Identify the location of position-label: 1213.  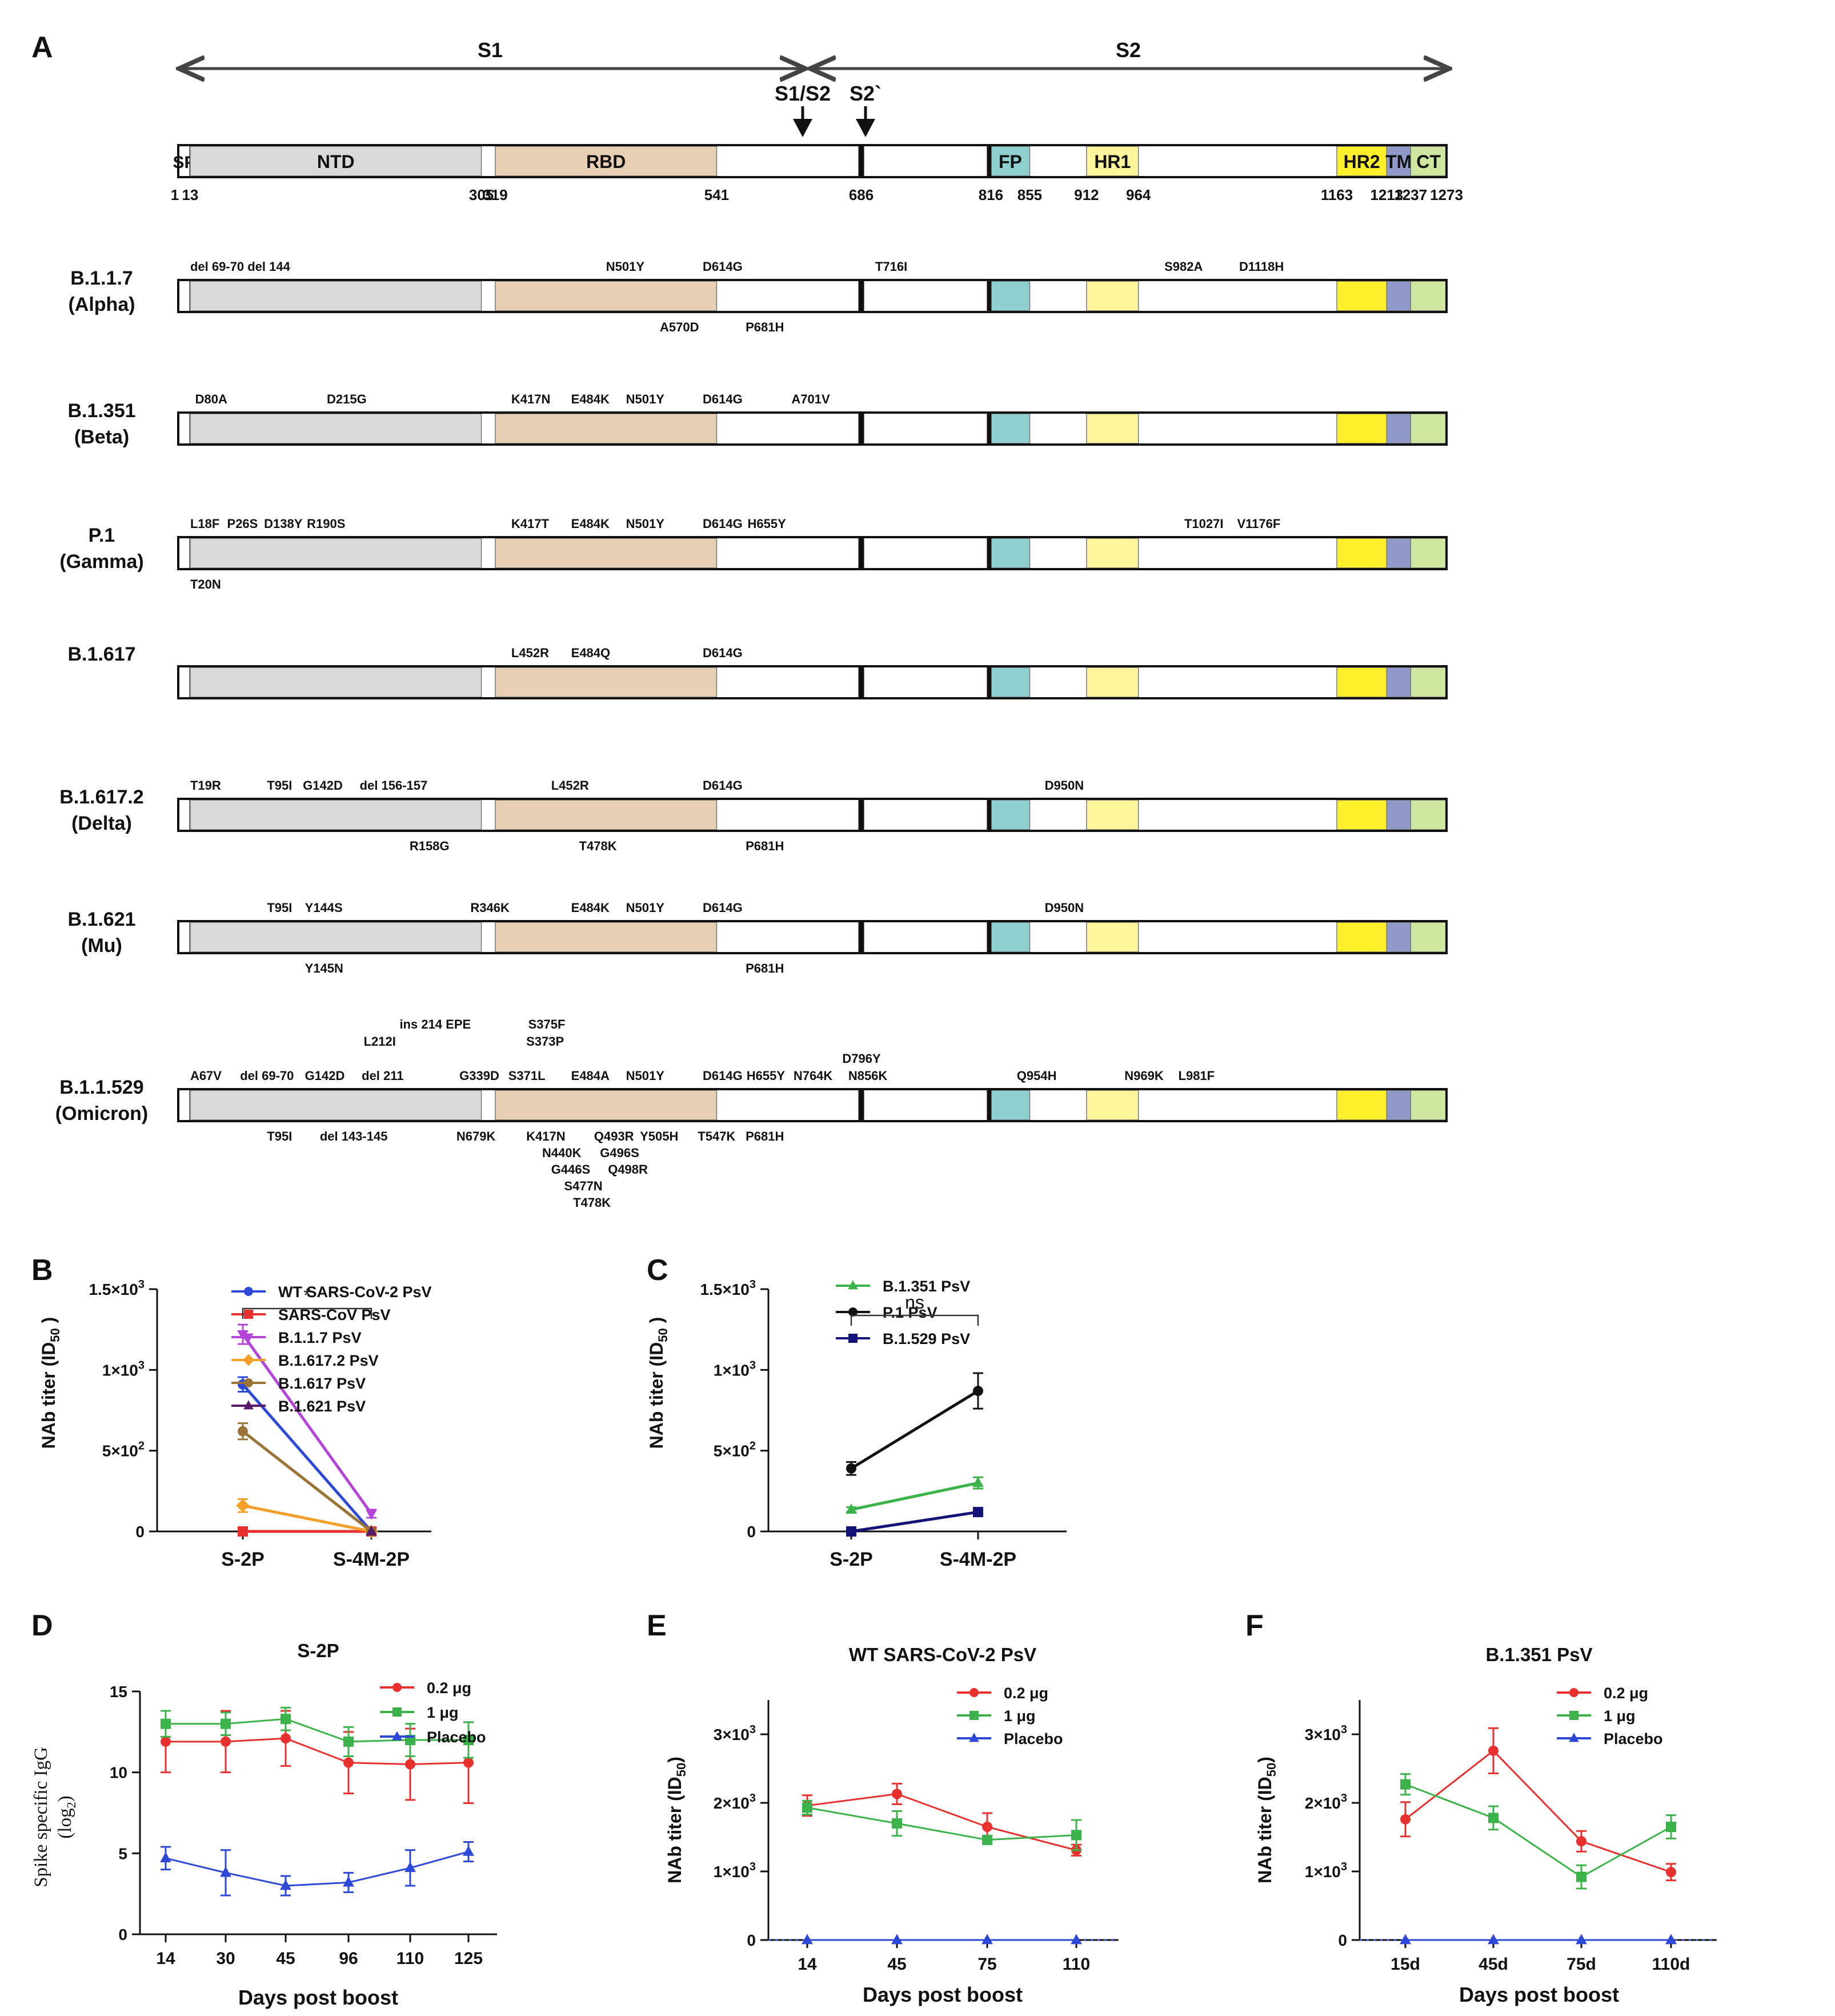
(1386, 194).